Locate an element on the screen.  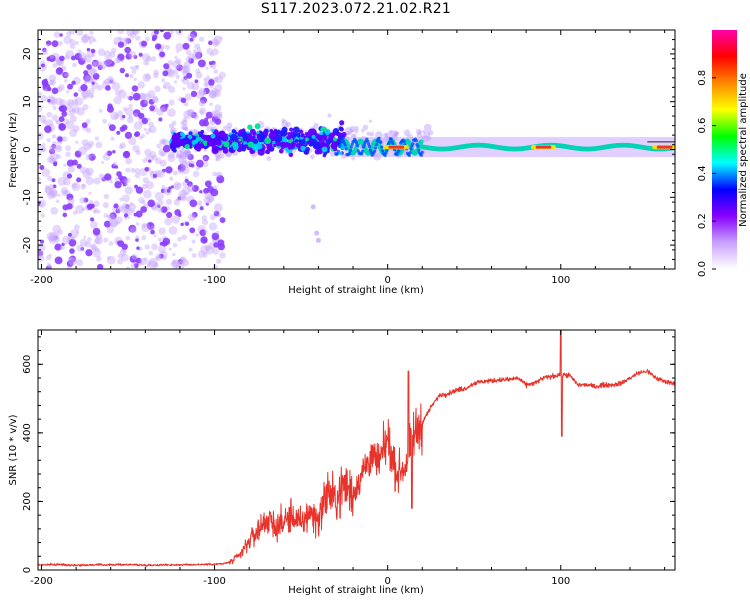
spectrogram-ytick-label: -20 is located at coordinates (27, 245).